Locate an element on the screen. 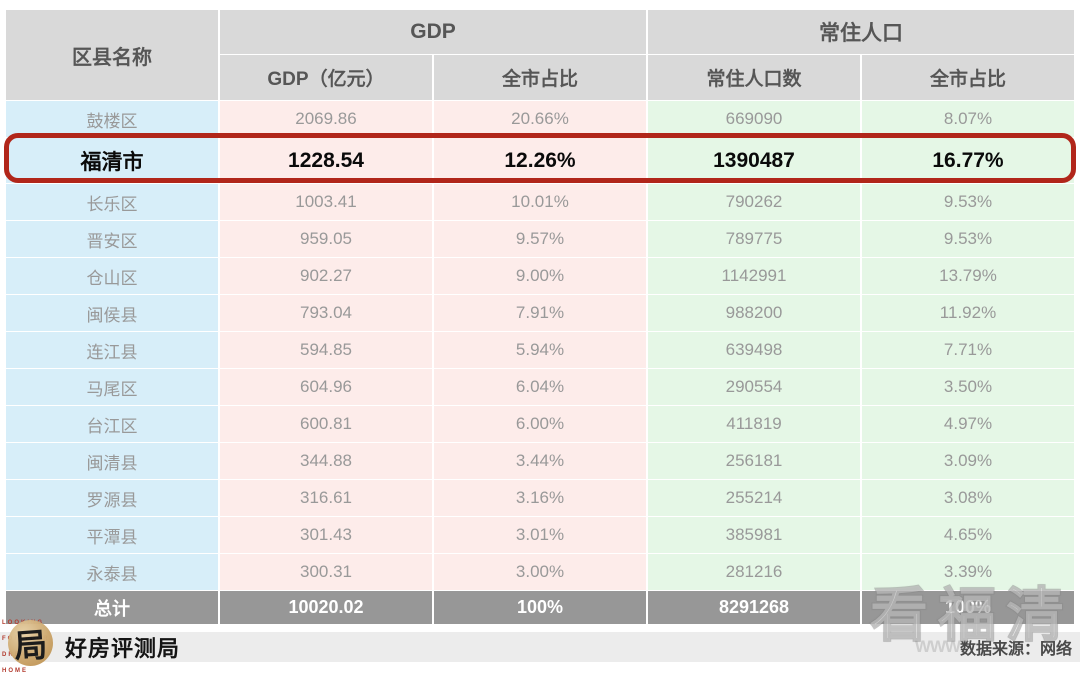 The height and width of the screenshot is (679, 1080). total-row-cell: 10020.02 is located at coordinates (326, 607).